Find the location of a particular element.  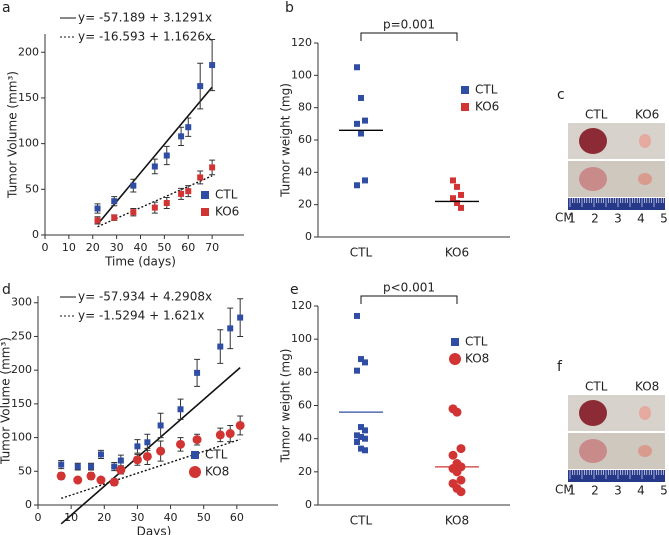

x-axis-title: Time (days) is located at coordinates (140, 262).